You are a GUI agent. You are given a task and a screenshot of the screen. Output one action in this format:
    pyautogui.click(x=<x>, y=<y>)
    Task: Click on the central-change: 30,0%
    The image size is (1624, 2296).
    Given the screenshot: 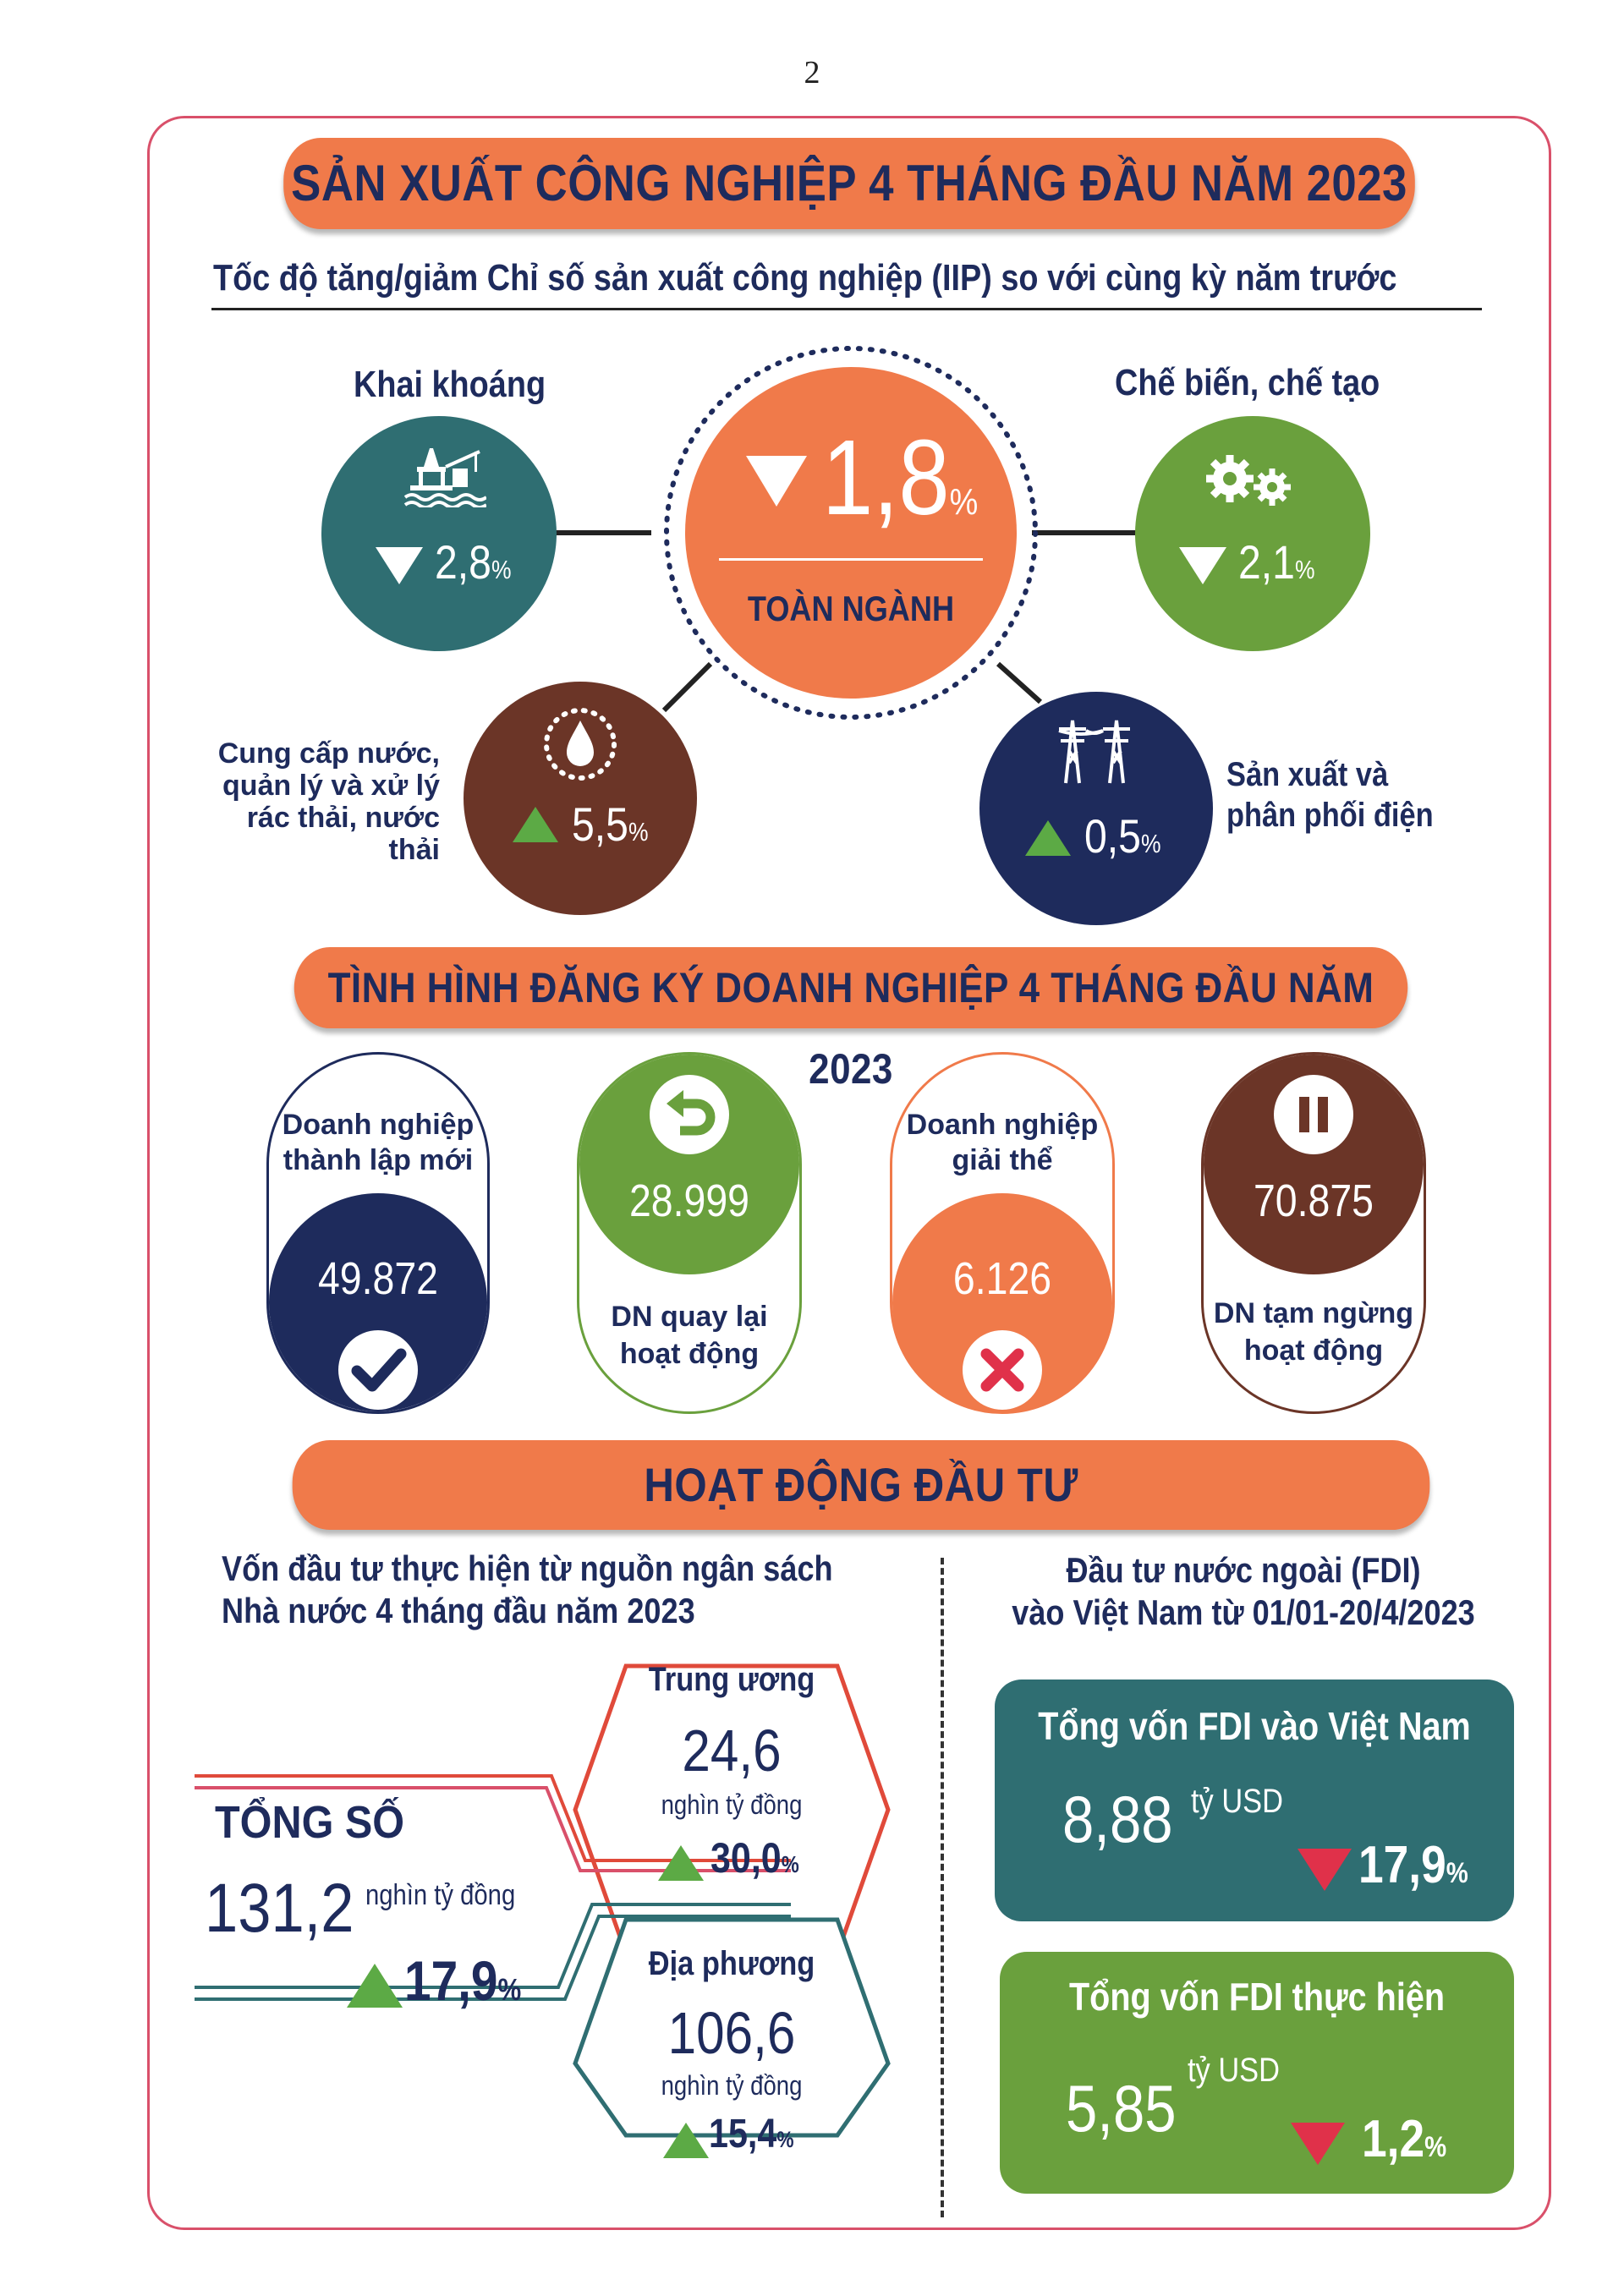 What is the action you would take?
    pyautogui.click(x=755, y=1857)
    